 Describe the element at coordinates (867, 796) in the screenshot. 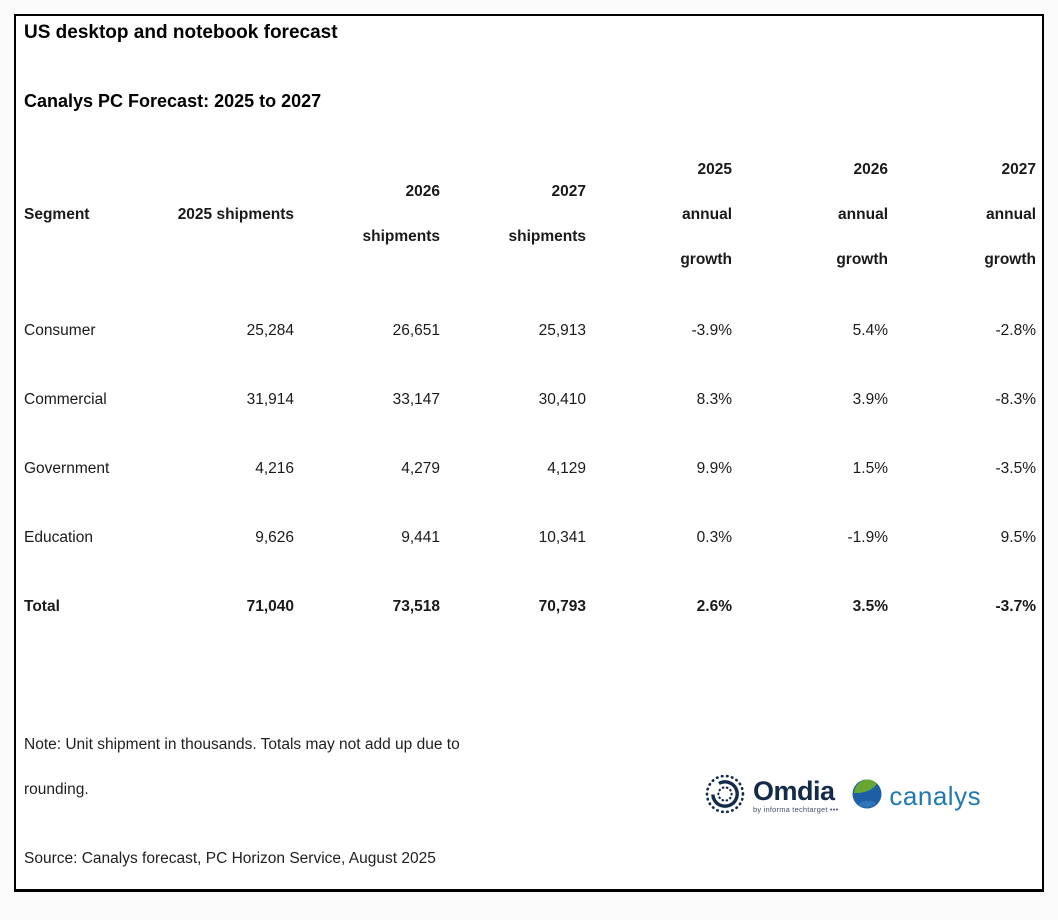

I see `canalys-sphere-icon` at that location.